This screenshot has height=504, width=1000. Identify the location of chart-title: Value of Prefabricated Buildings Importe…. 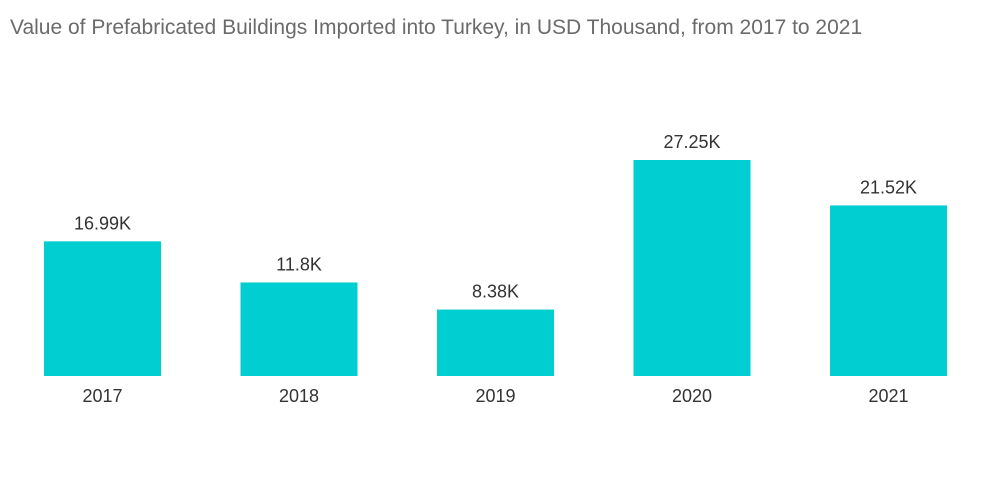
(436, 27).